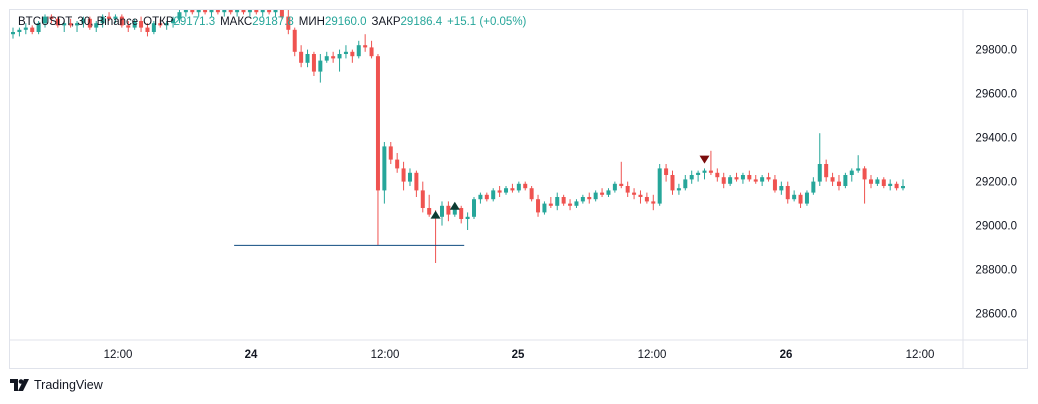 This screenshot has width=1038, height=404. Describe the element at coordinates (996, 95) in the screenshot. I see `y-tick-label: 29600.0` at that location.